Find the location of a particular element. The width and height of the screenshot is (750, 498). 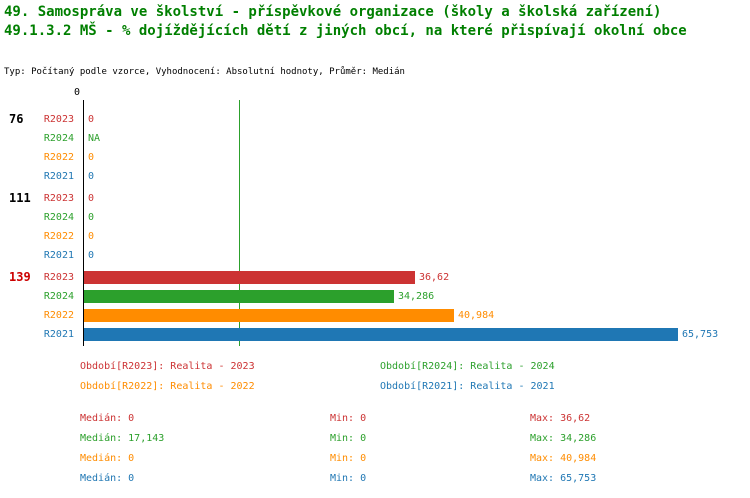

stat-min-r2022: Min: 0 is located at coordinates (348, 458).